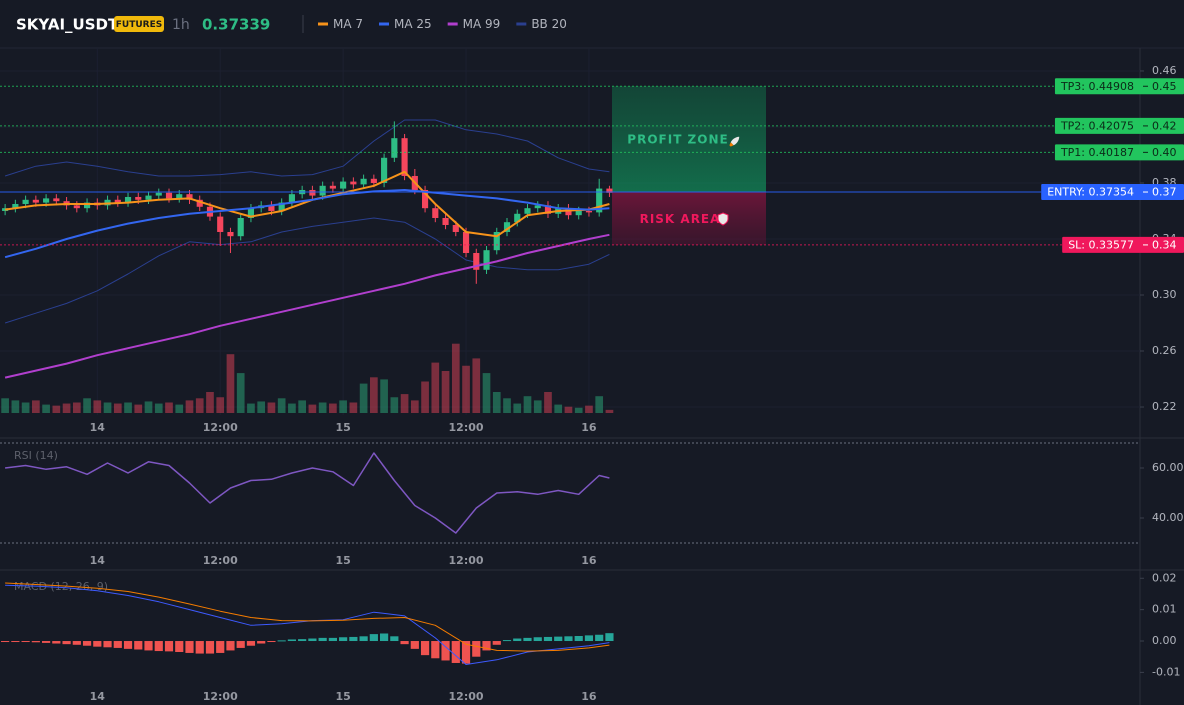 This screenshot has width=1184, height=705. Describe the element at coordinates (1164, 577) in the screenshot. I see `y-tick-label: 0.02` at that location.